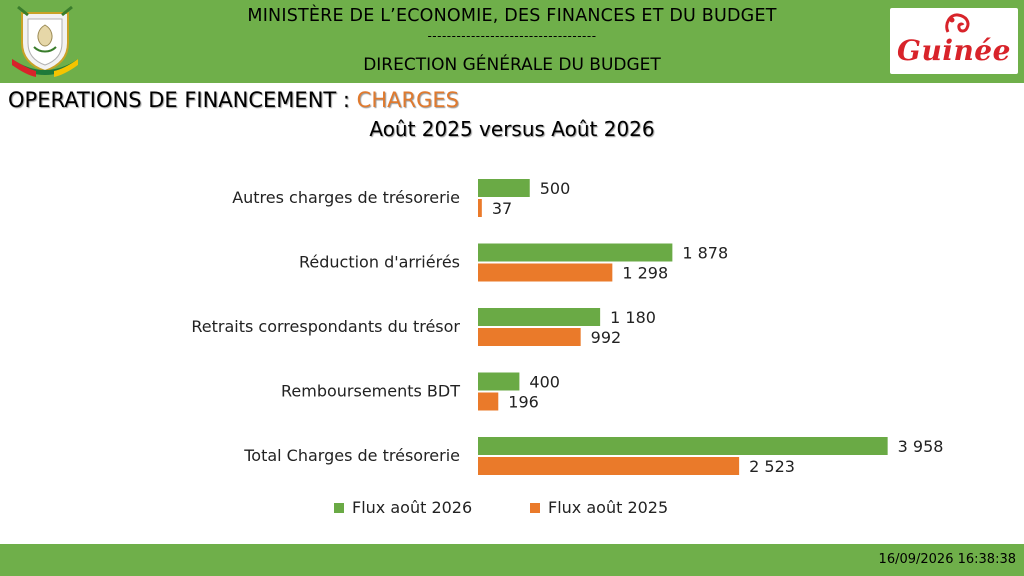 The image size is (1024, 576). Describe the element at coordinates (555, 188) in the screenshot. I see `data-label: 500` at that location.